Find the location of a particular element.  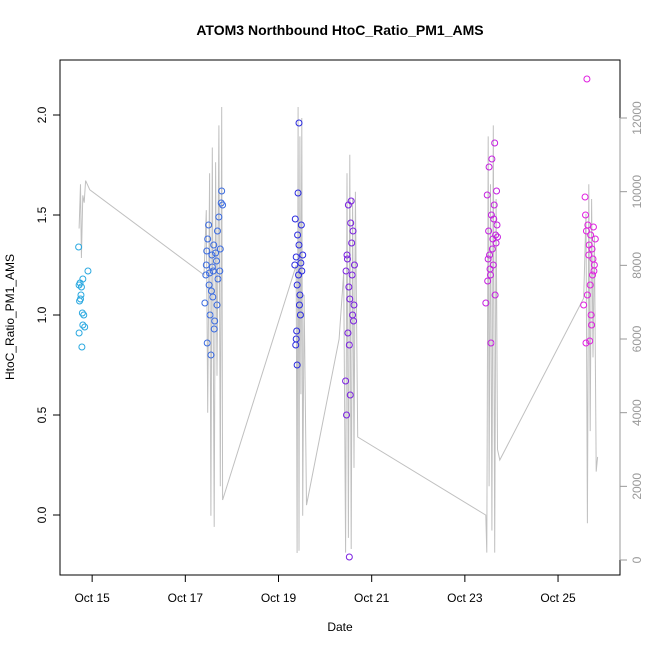

x-tick-label: Oct 17 is located at coordinates (186, 598).